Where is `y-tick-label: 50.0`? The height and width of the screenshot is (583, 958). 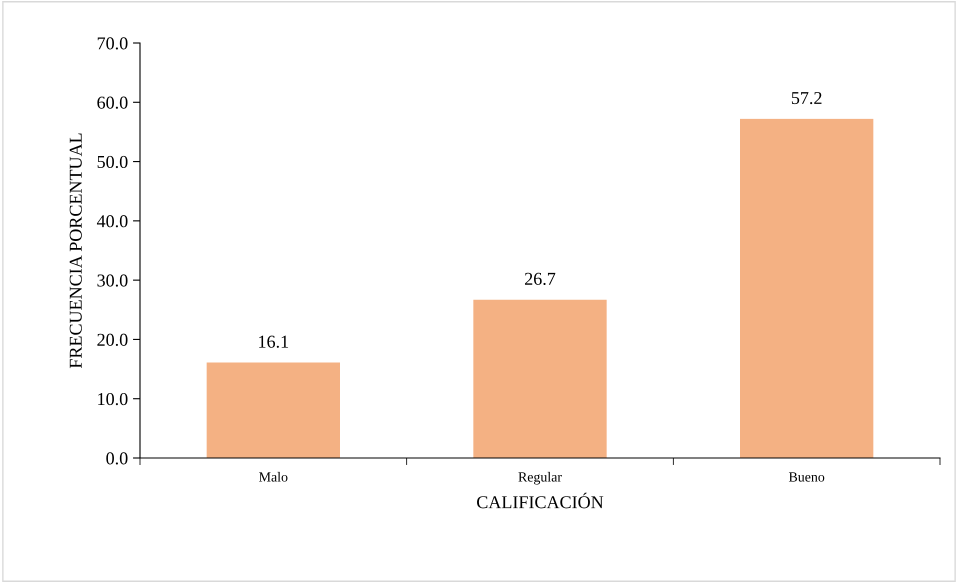
y-tick-label: 50.0 is located at coordinates (113, 162).